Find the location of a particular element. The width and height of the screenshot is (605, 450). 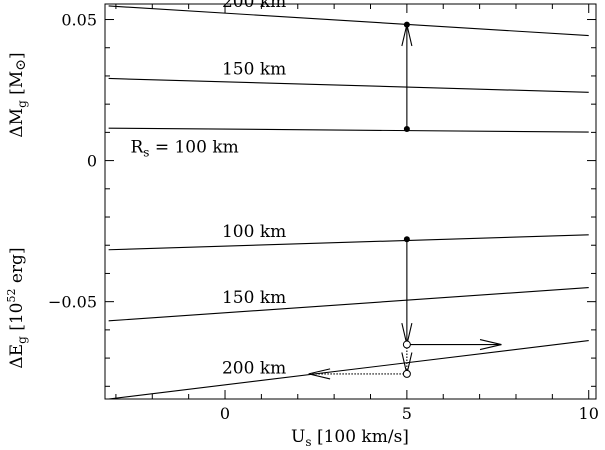

points is located at coordinates (406, 199).